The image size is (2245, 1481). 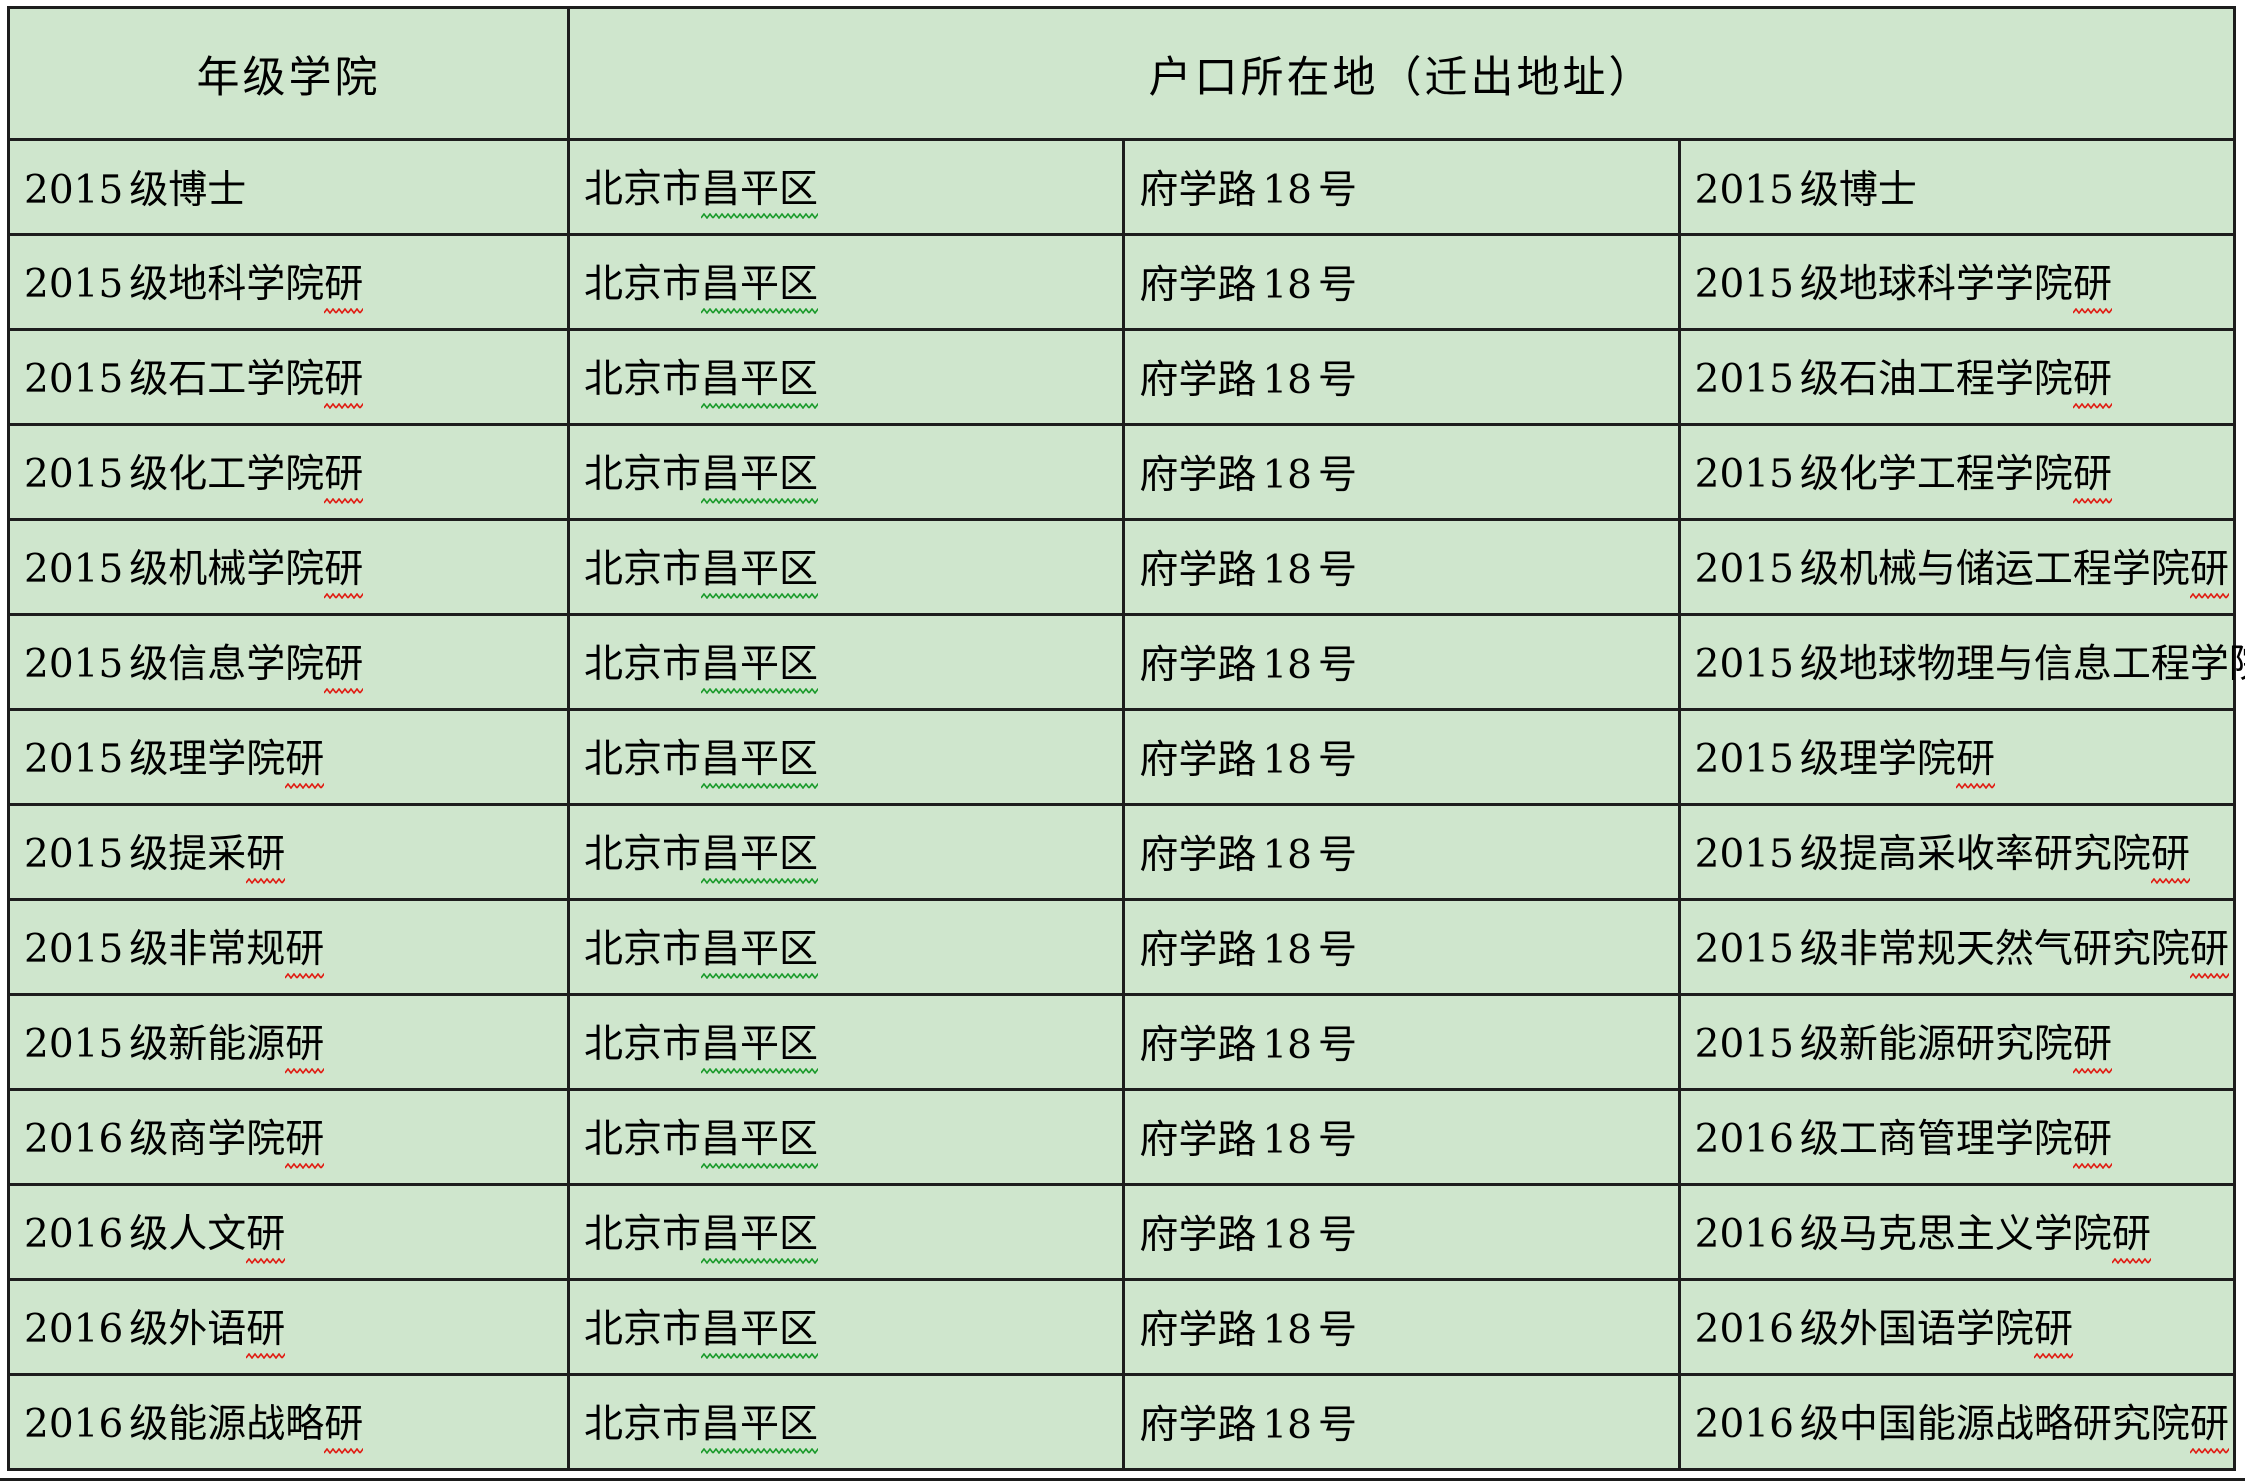 What do you see at coordinates (1401, 73) in the screenshot?
I see `header-cell-household-address: 户口所在地（迁出地址）` at bounding box center [1401, 73].